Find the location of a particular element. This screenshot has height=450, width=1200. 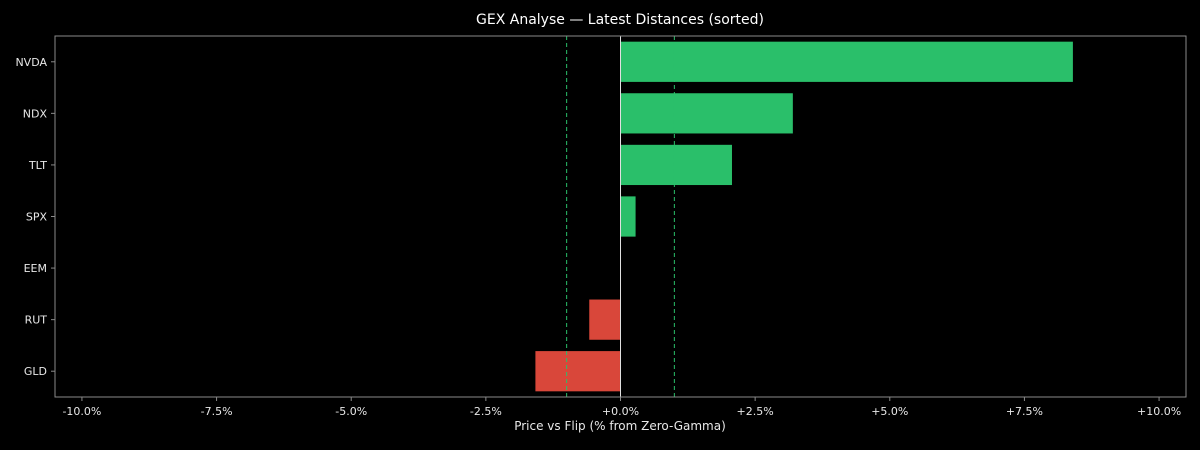

y-tick-label-gld: GLD is located at coordinates (35, 371).